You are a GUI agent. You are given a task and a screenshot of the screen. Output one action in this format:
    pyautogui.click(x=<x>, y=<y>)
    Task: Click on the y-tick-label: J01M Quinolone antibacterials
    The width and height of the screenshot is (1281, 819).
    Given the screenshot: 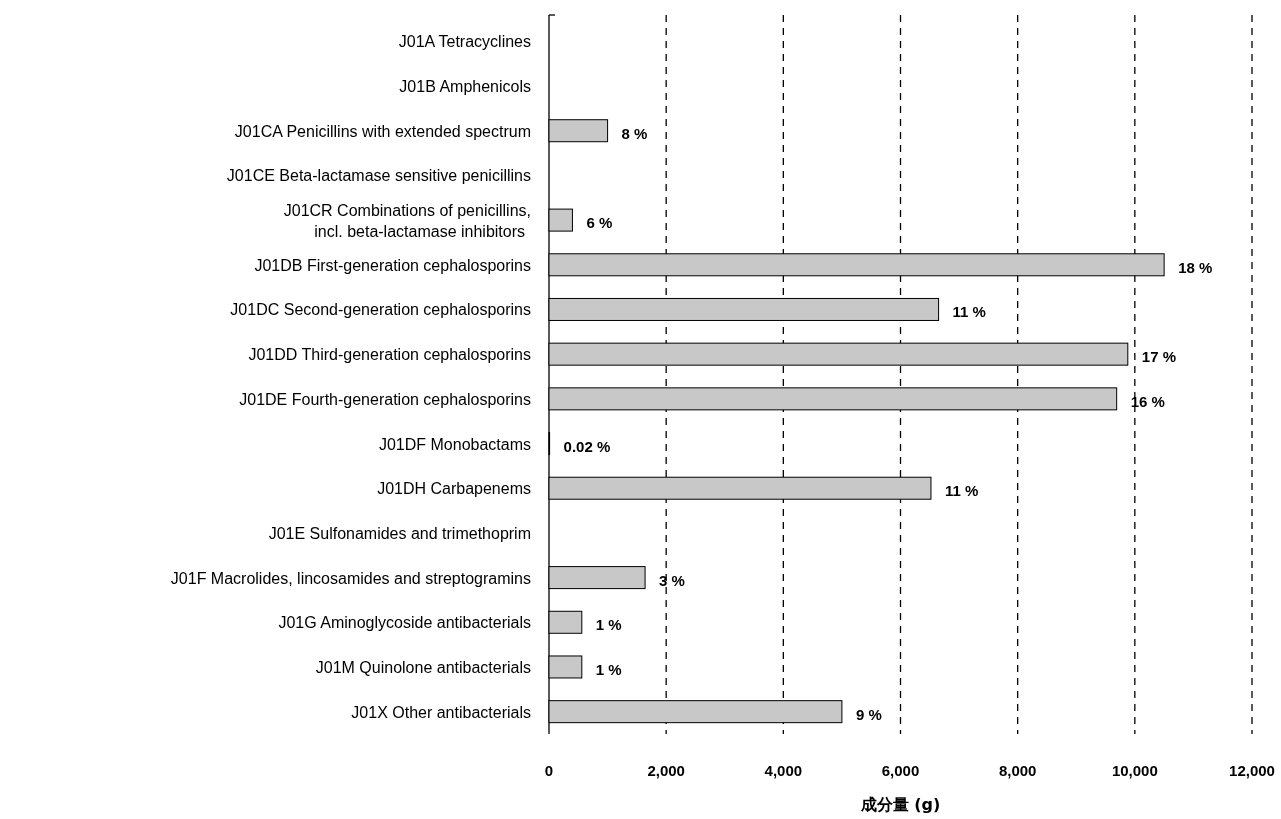 What is the action you would take?
    pyautogui.click(x=423, y=667)
    